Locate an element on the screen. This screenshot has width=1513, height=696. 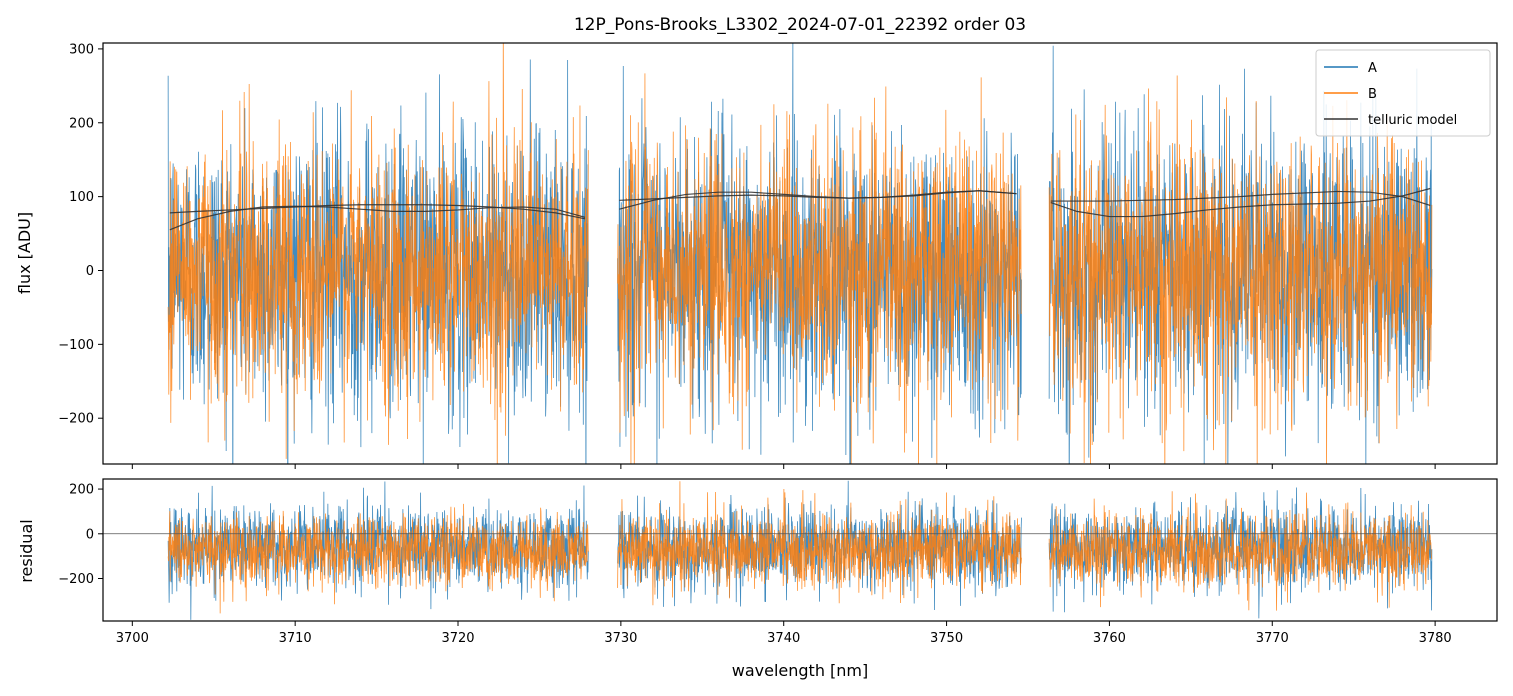
flux-y-tick-label: 0 is located at coordinates (90, 271).